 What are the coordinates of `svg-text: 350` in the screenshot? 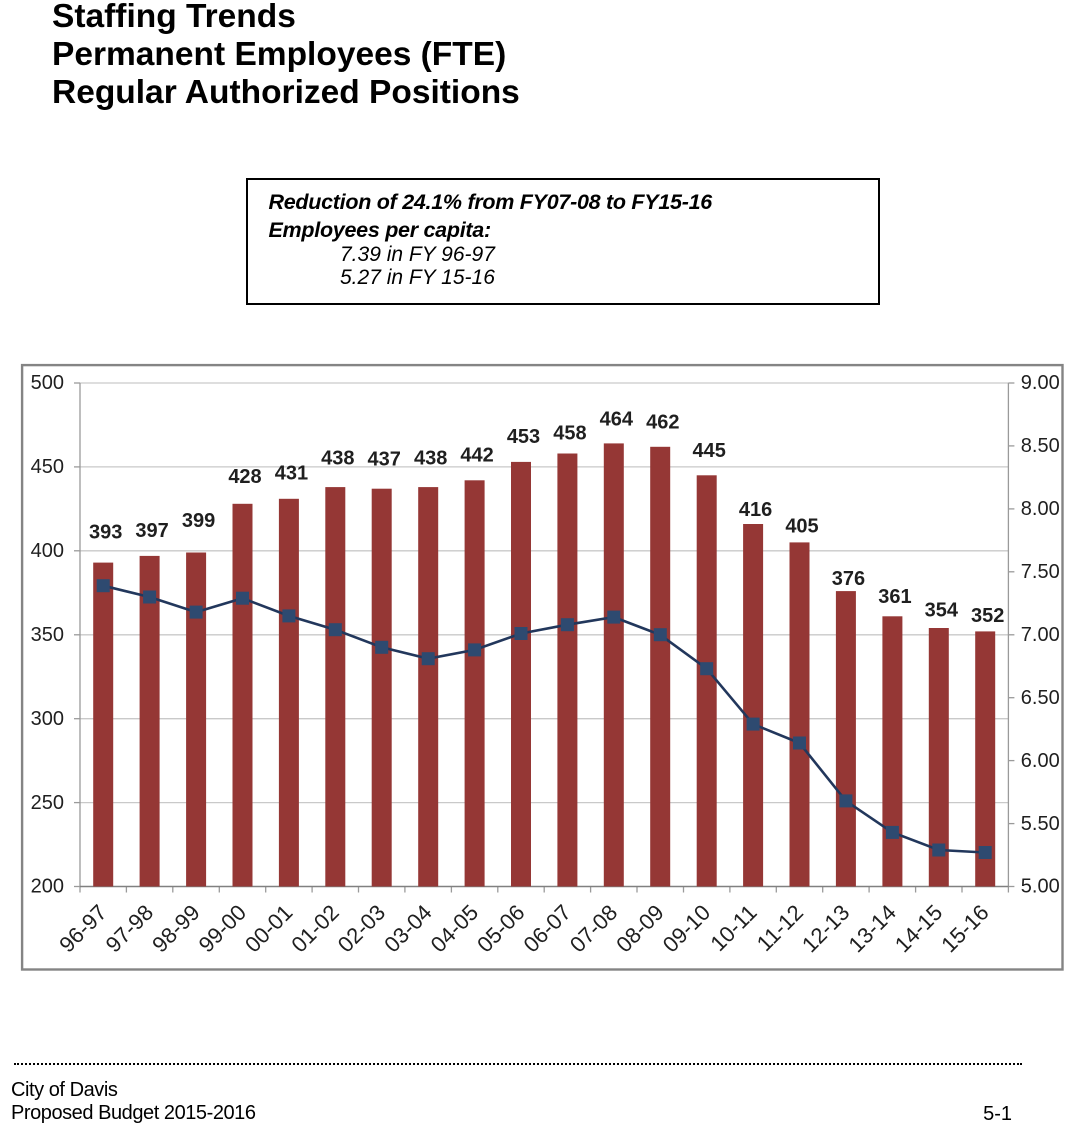 It's located at (47, 635).